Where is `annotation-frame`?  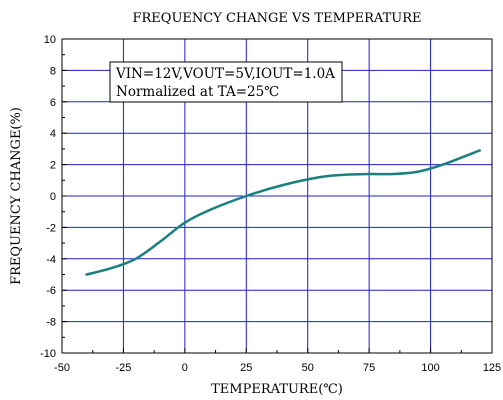
annotation-frame is located at coordinates (226, 82).